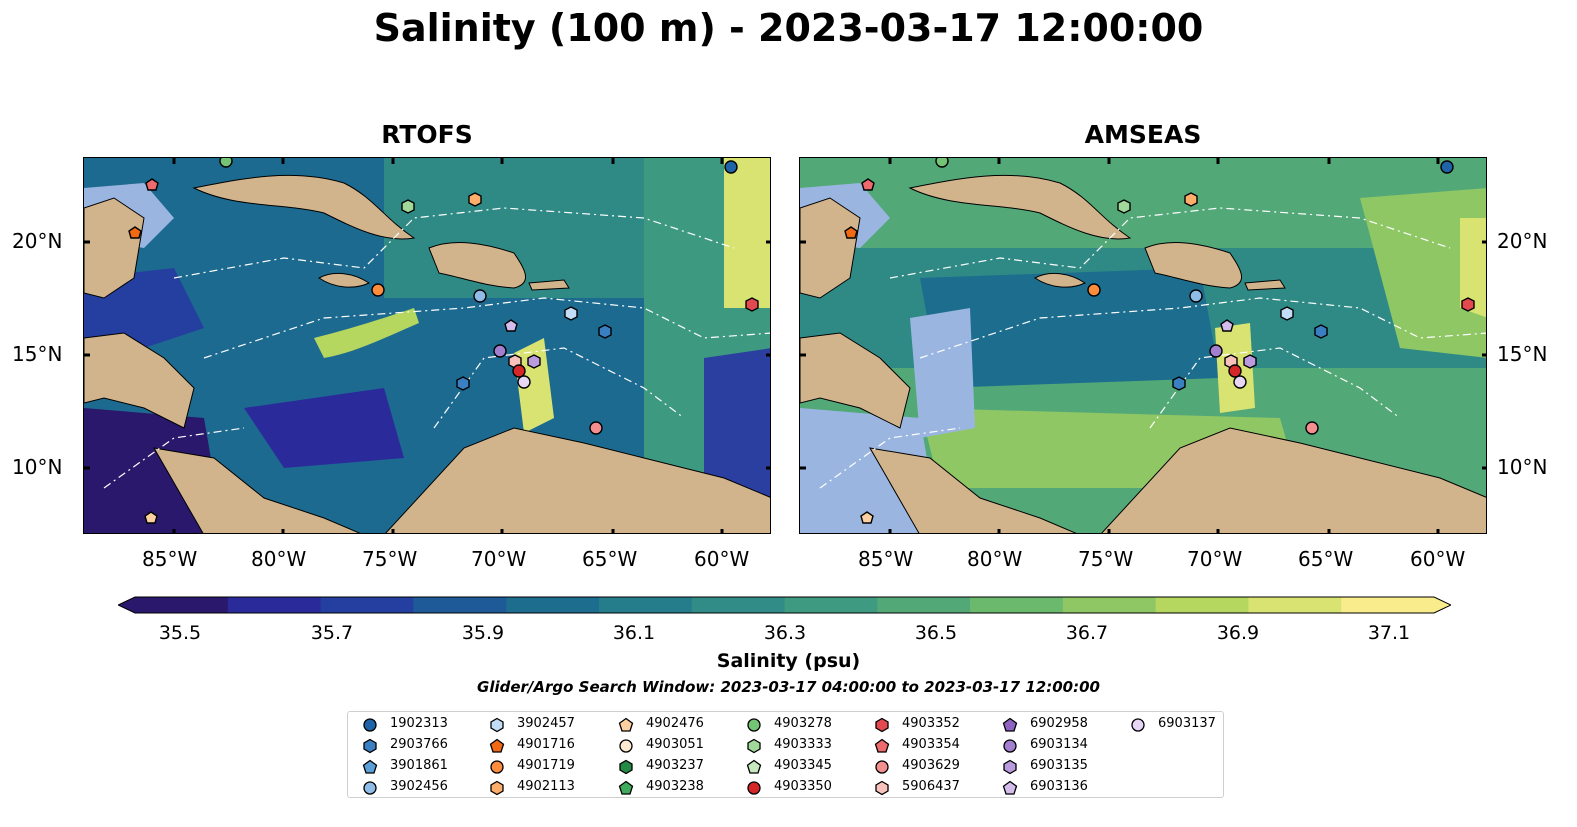 The height and width of the screenshot is (827, 1577). Describe the element at coordinates (1059, 786) in the screenshot. I see `legend-item-label: 6903136` at that location.